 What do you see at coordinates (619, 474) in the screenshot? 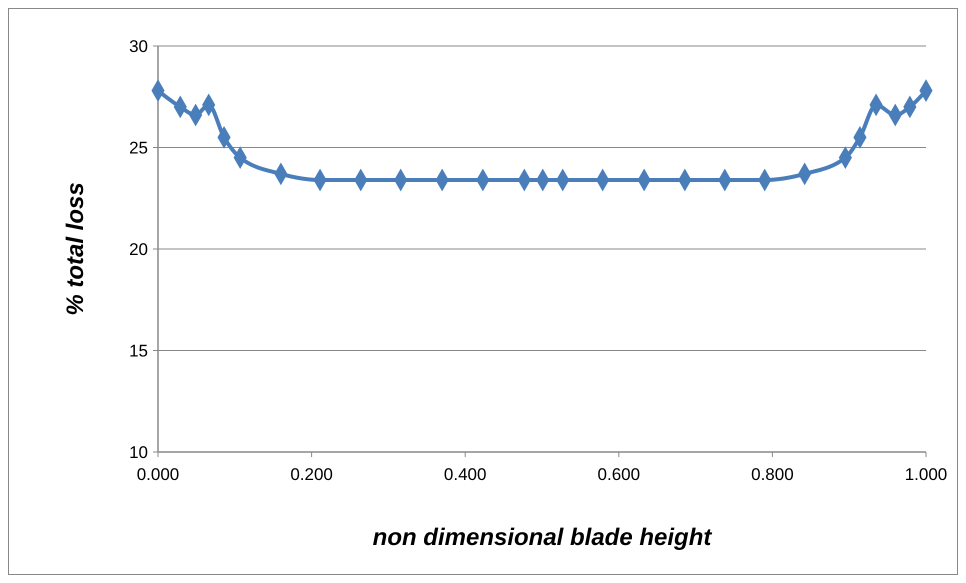
I see `x-tick-label: 0.600` at bounding box center [619, 474].